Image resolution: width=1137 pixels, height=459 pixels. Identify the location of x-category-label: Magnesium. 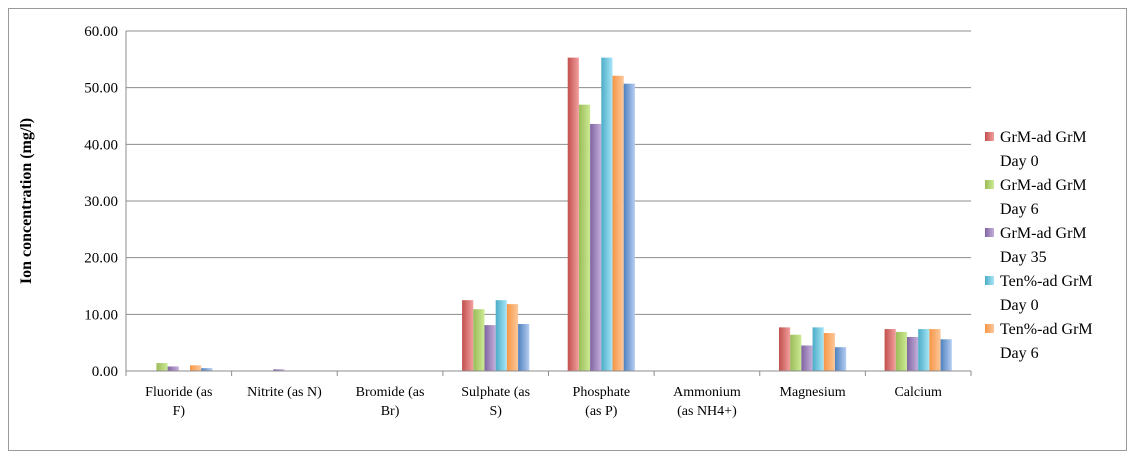
(813, 392).